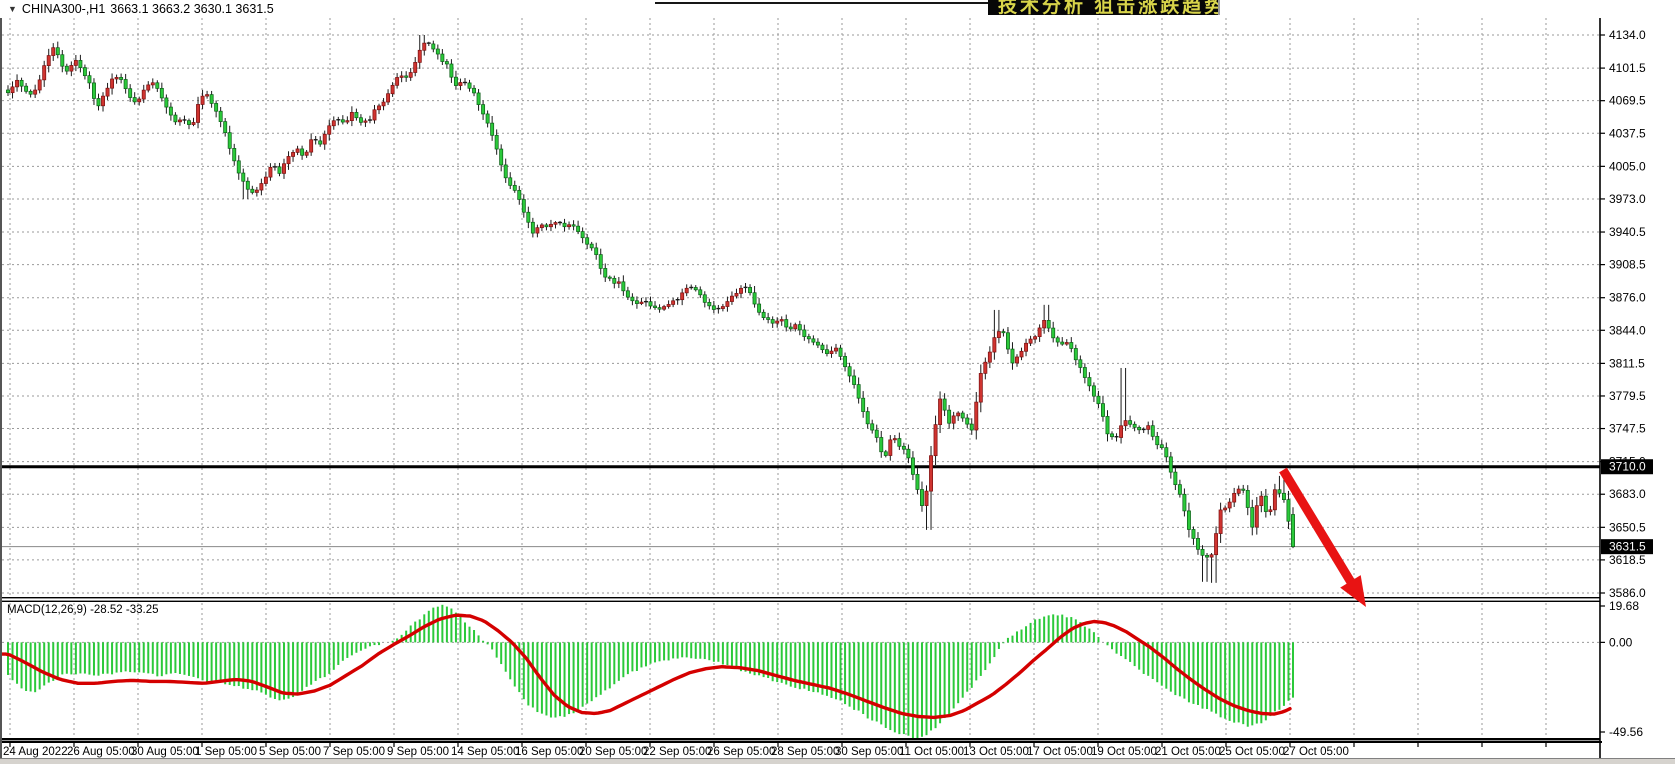 This screenshot has width=1675, height=764. I want to click on date-label: 24 Aug 2022, so click(35, 752).